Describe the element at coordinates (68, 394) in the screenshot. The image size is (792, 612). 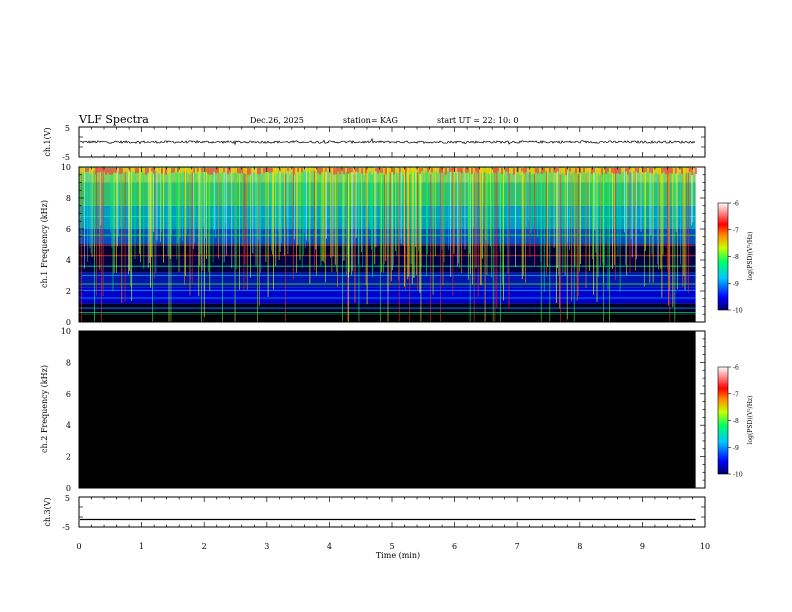
I see `ch2-spectrogram-ytick-label: 6` at that location.